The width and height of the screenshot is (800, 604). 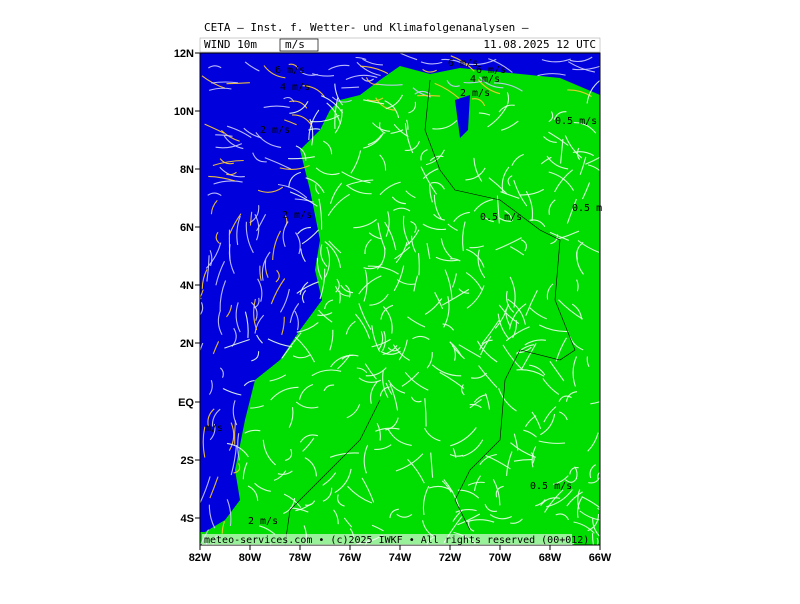 I want to click on x-tick-label: 78W, so click(x=300, y=558).